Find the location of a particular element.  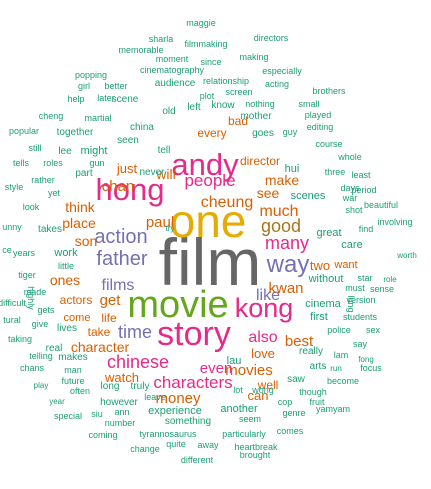

word-think: think is located at coordinates (80, 207).